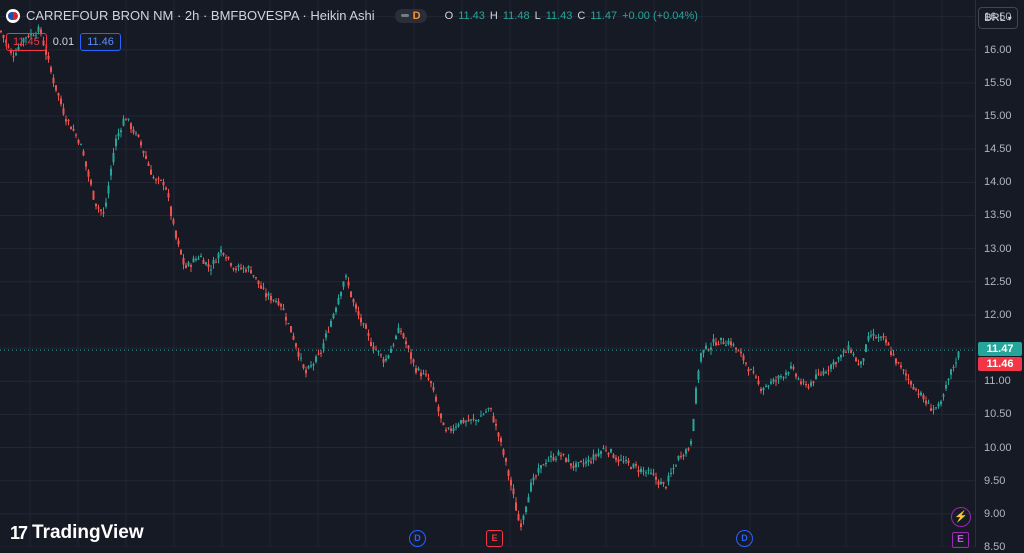 This screenshot has width=1024, height=553. Describe the element at coordinates (410, 15) in the screenshot. I see `dividends-toggle: D` at that location.